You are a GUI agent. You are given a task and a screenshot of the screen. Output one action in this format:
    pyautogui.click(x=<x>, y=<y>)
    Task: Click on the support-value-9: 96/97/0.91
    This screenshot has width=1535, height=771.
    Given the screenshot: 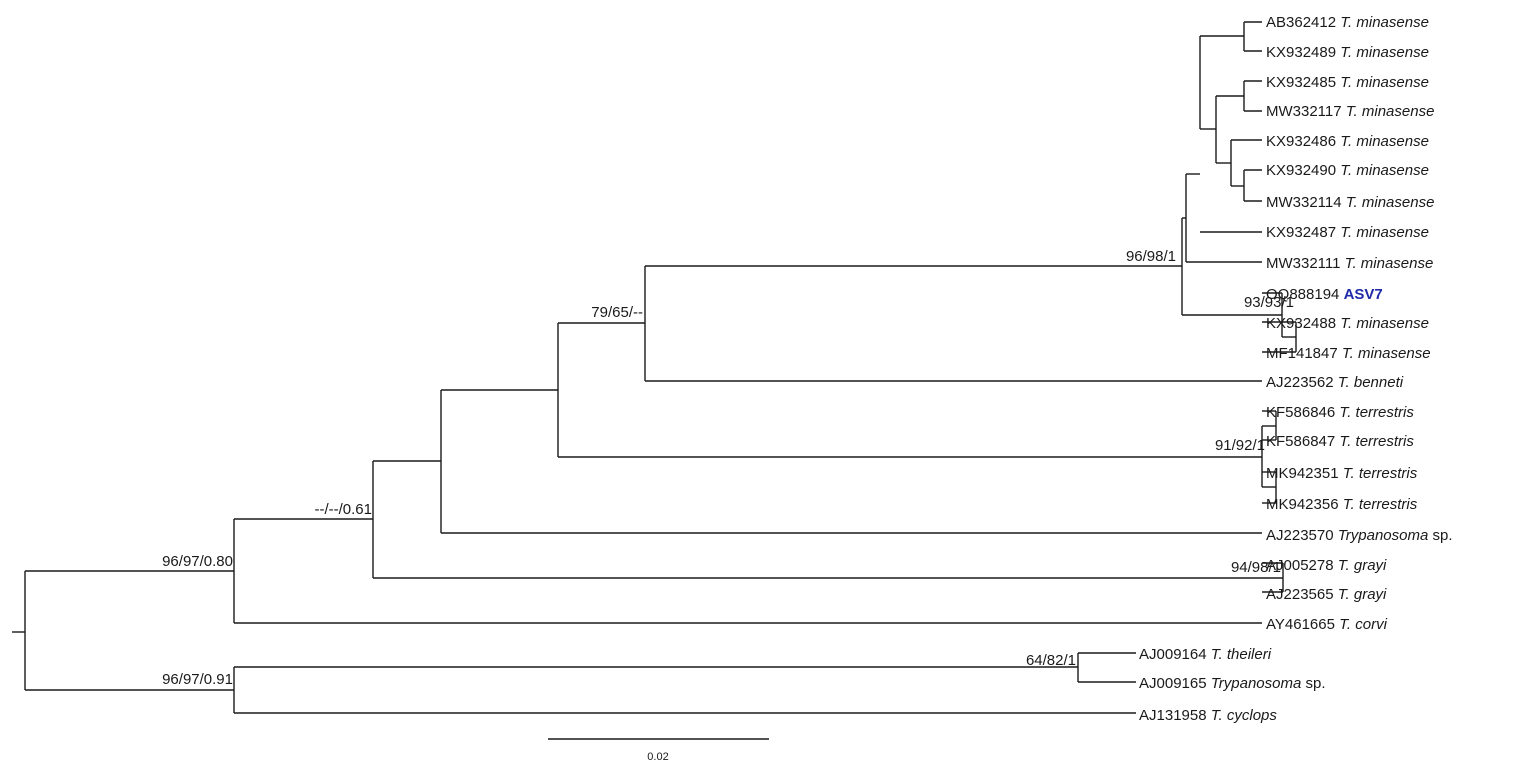 What is the action you would take?
    pyautogui.click(x=197, y=679)
    